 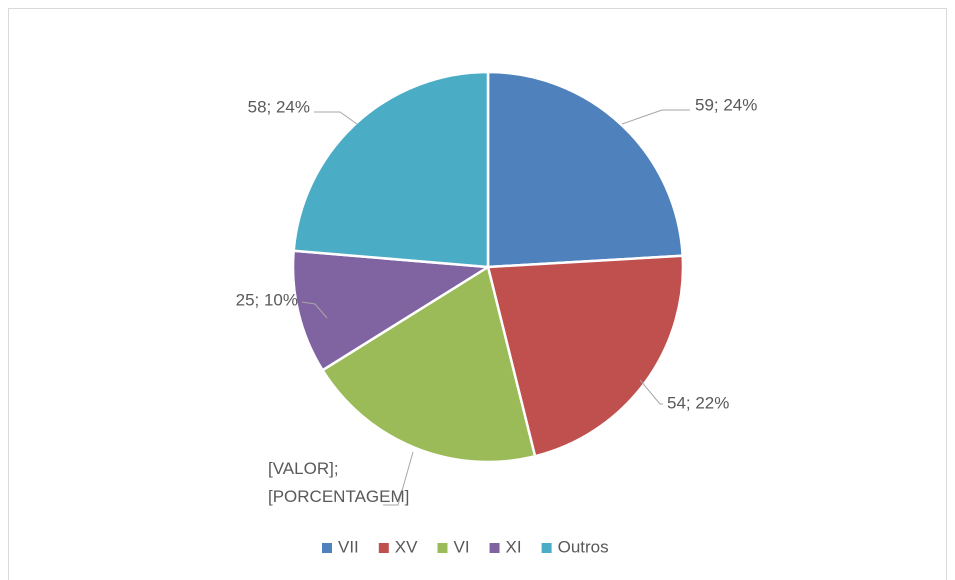 What do you see at coordinates (698, 402) in the screenshot?
I see `data-label: 54; 22%` at bounding box center [698, 402].